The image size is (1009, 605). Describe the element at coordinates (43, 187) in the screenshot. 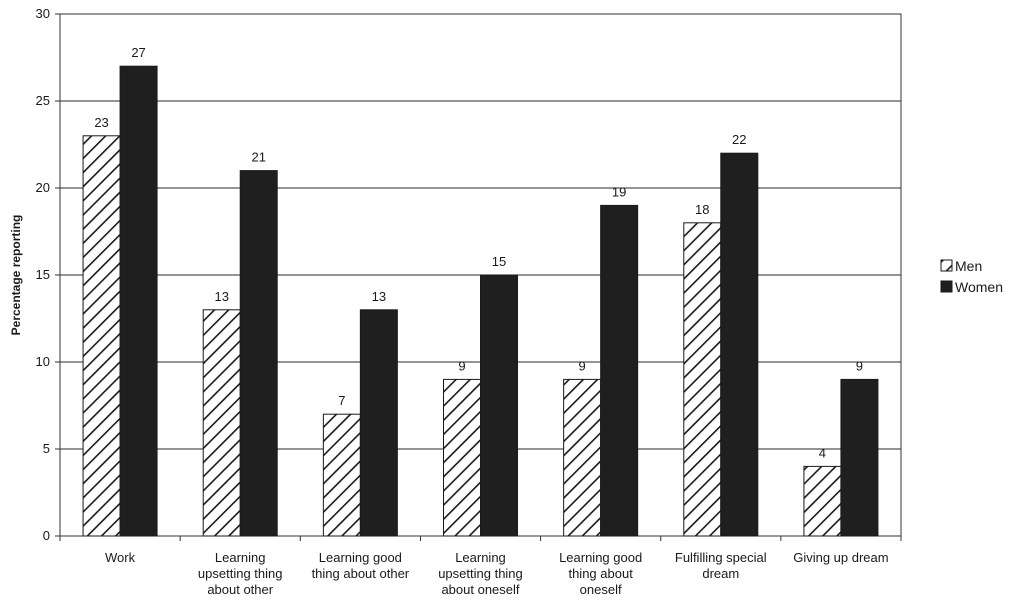

I see `y-tick-label: 20` at that location.